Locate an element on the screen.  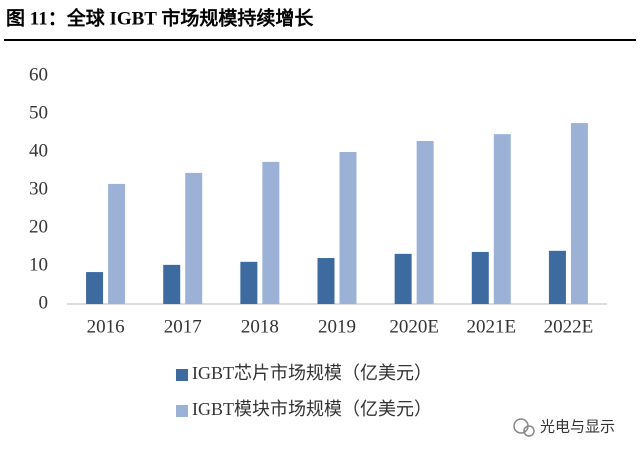
legend-label: IGBT芯片市场规模（亿美元） is located at coordinates (312, 373).